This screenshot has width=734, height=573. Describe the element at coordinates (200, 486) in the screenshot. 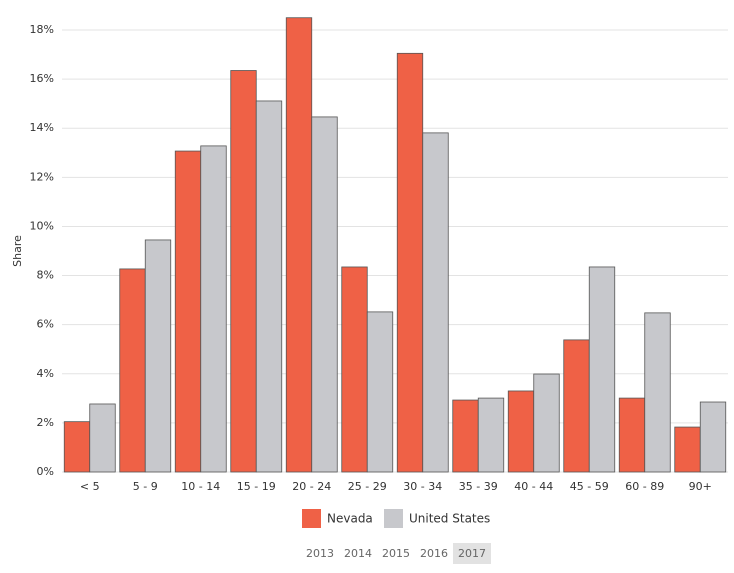

I see `x-tick-label: 10 - 14` at that location.